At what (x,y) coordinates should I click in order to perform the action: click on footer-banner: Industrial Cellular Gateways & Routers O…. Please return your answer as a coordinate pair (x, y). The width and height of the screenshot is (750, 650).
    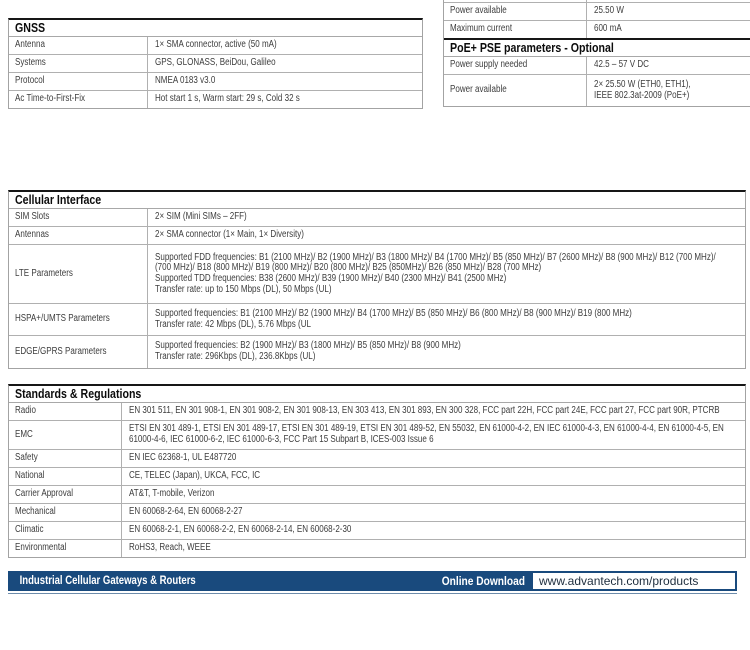
    Looking at the image, I should click on (372, 581).